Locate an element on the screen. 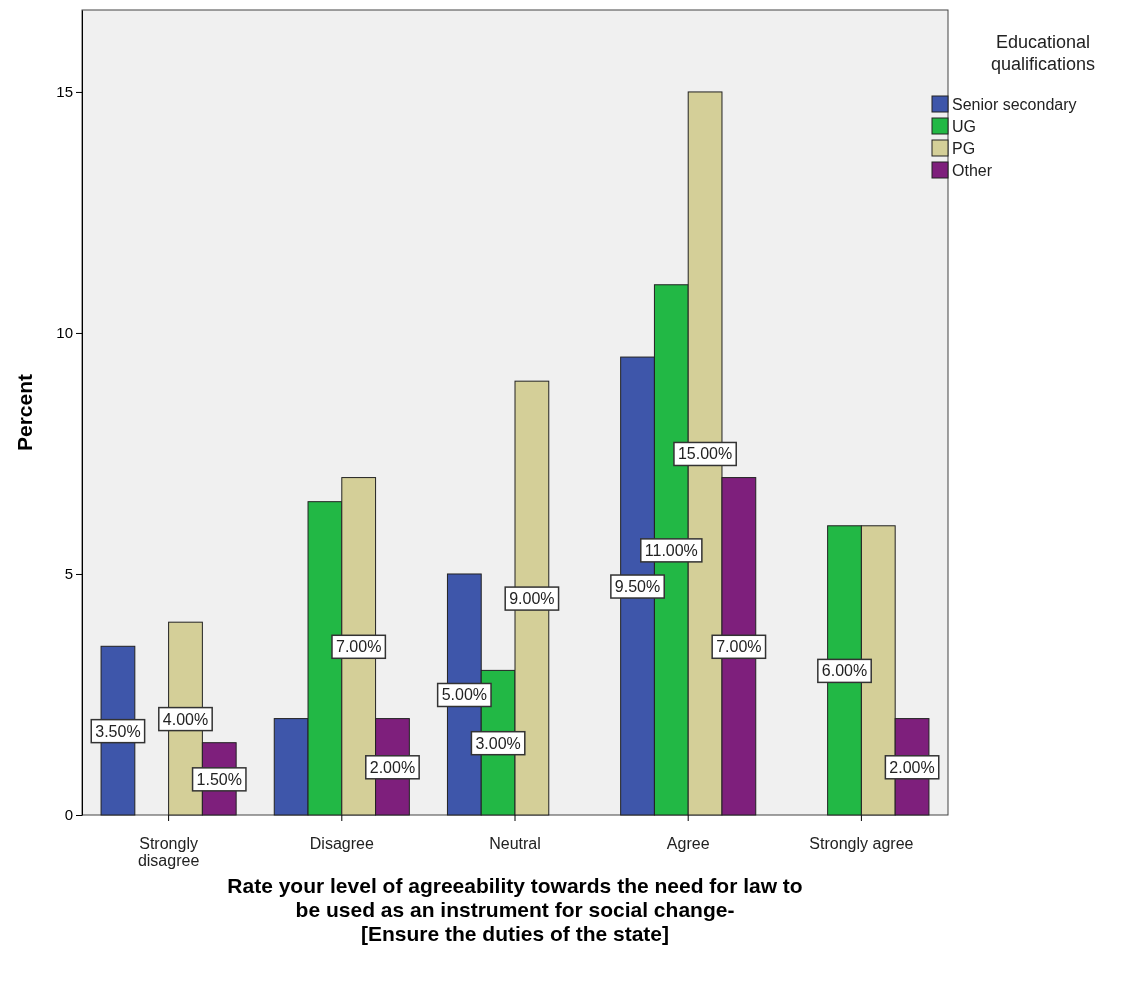 The height and width of the screenshot is (987, 1128). data-label: 1.50% is located at coordinates (219, 779).